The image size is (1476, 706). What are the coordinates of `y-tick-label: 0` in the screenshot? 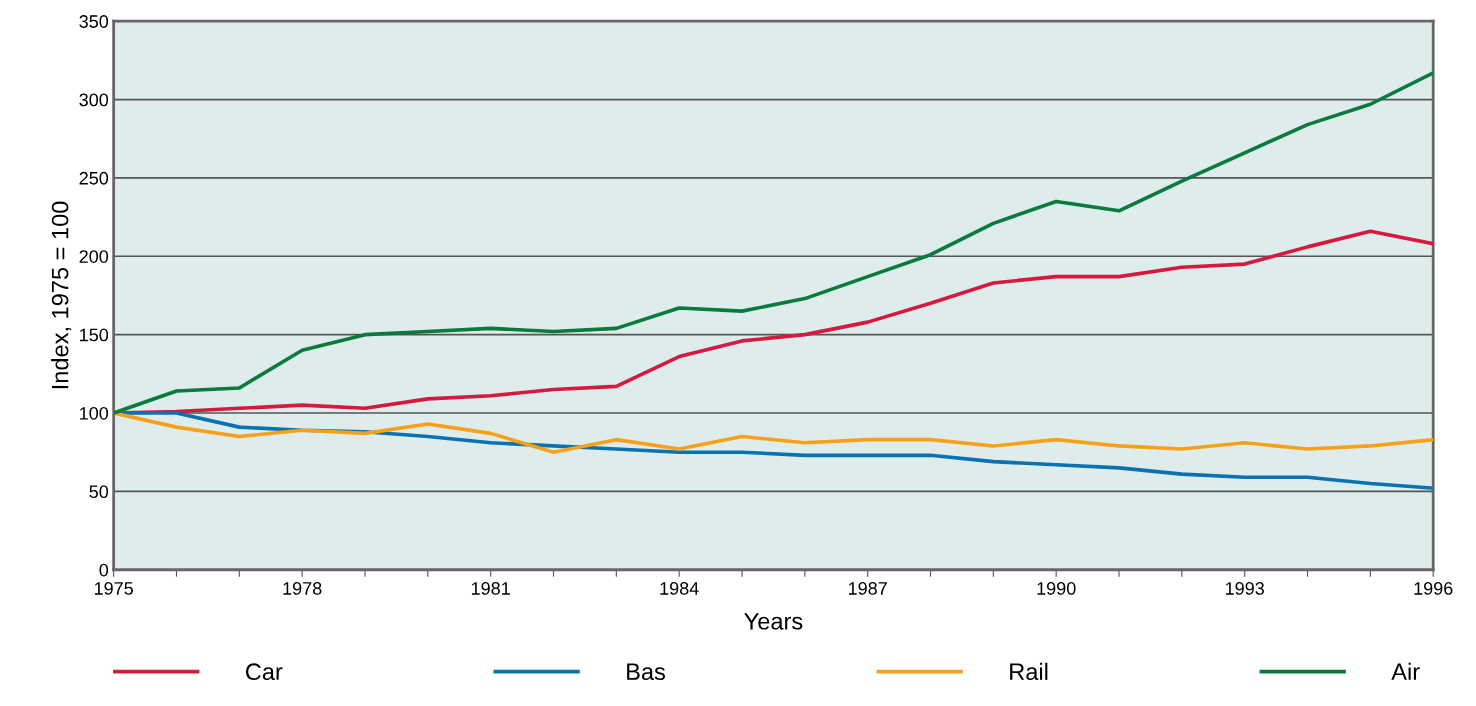 It's located at (104, 570).